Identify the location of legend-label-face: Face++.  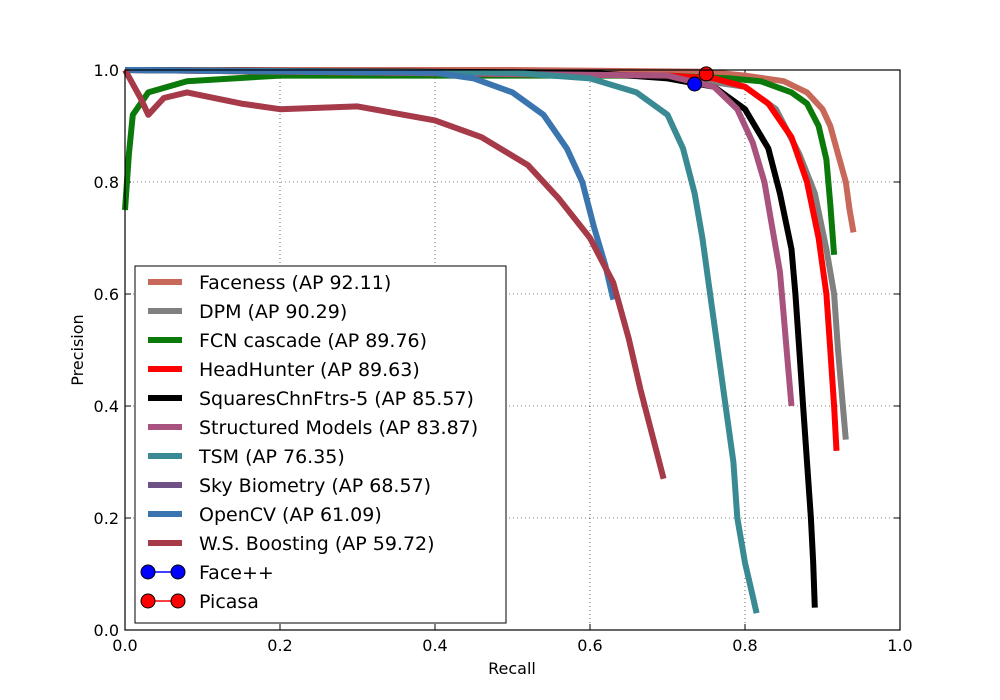
(236, 573).